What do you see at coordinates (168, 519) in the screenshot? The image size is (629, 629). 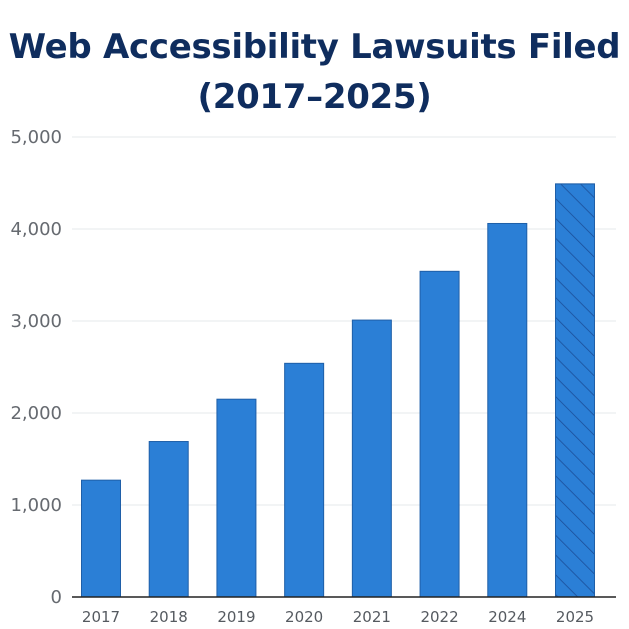 I see `bar-2018` at bounding box center [168, 519].